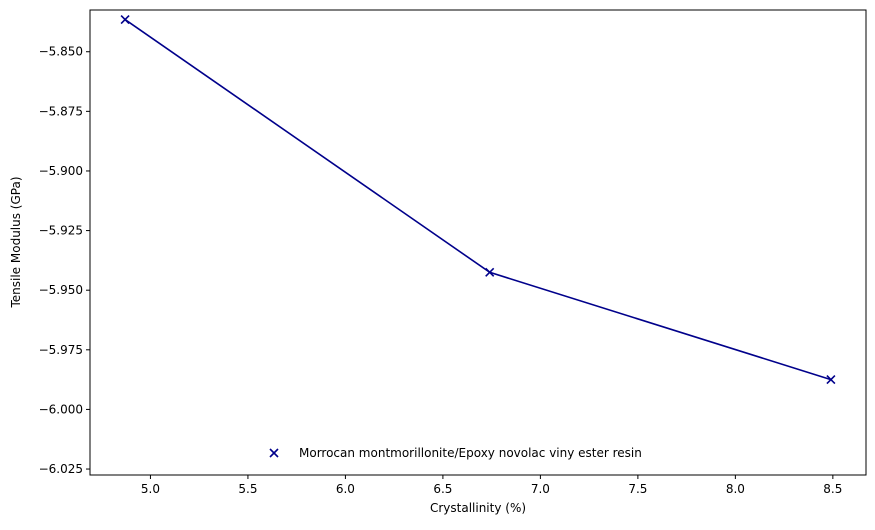  What do you see at coordinates (274, 453) in the screenshot?
I see `legend-marker` at bounding box center [274, 453].